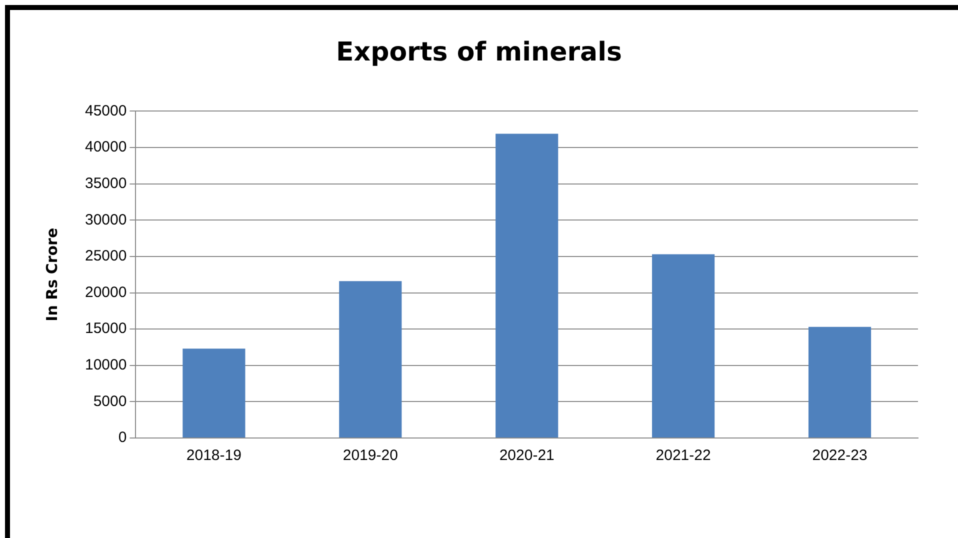 The image size is (958, 538). I want to click on y-tick-label: 25000, so click(105, 256).